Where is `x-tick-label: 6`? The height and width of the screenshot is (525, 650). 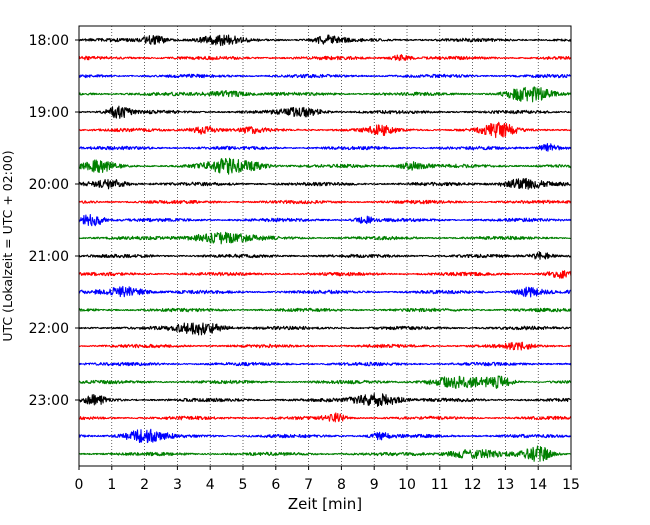
x-tick-label: 6 is located at coordinates (275, 485).